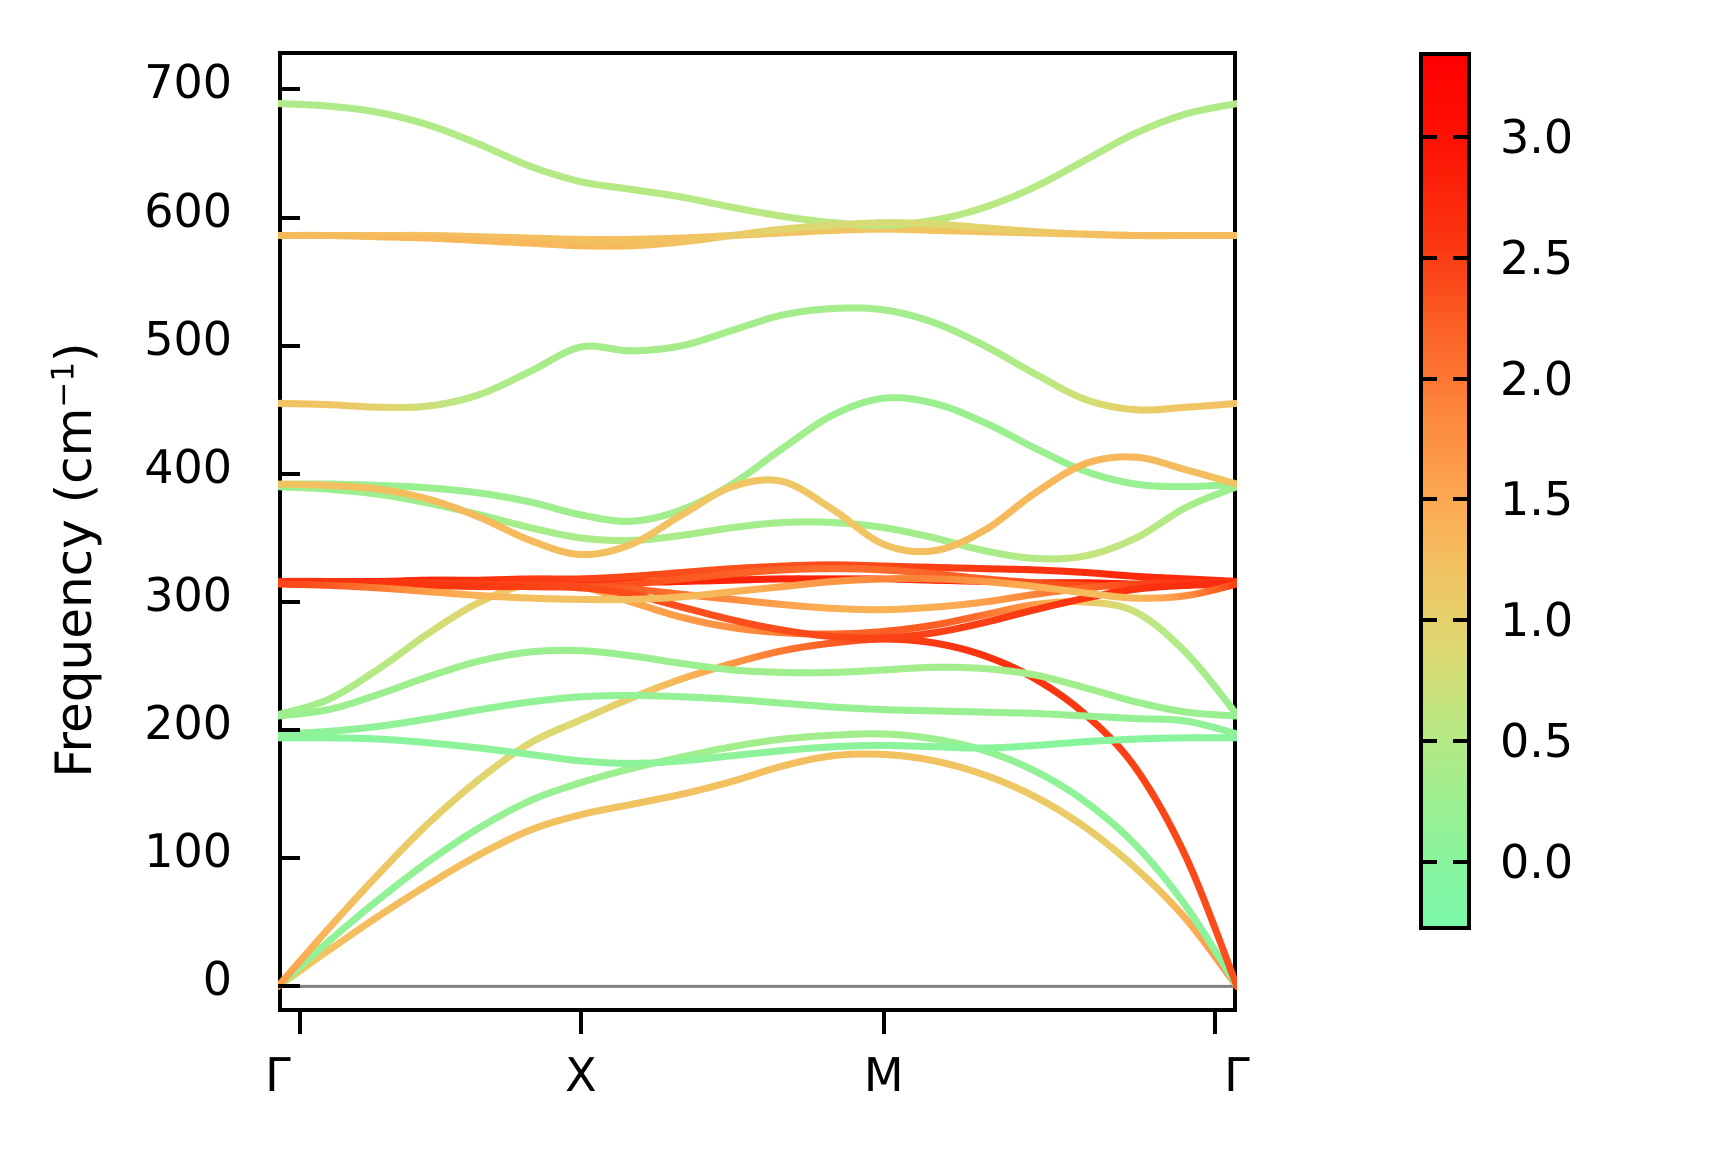 This screenshot has height=1162, width=1733. Describe the element at coordinates (1537, 136) in the screenshot. I see `colorbar-tick-label-3.0: 3.0` at that location.